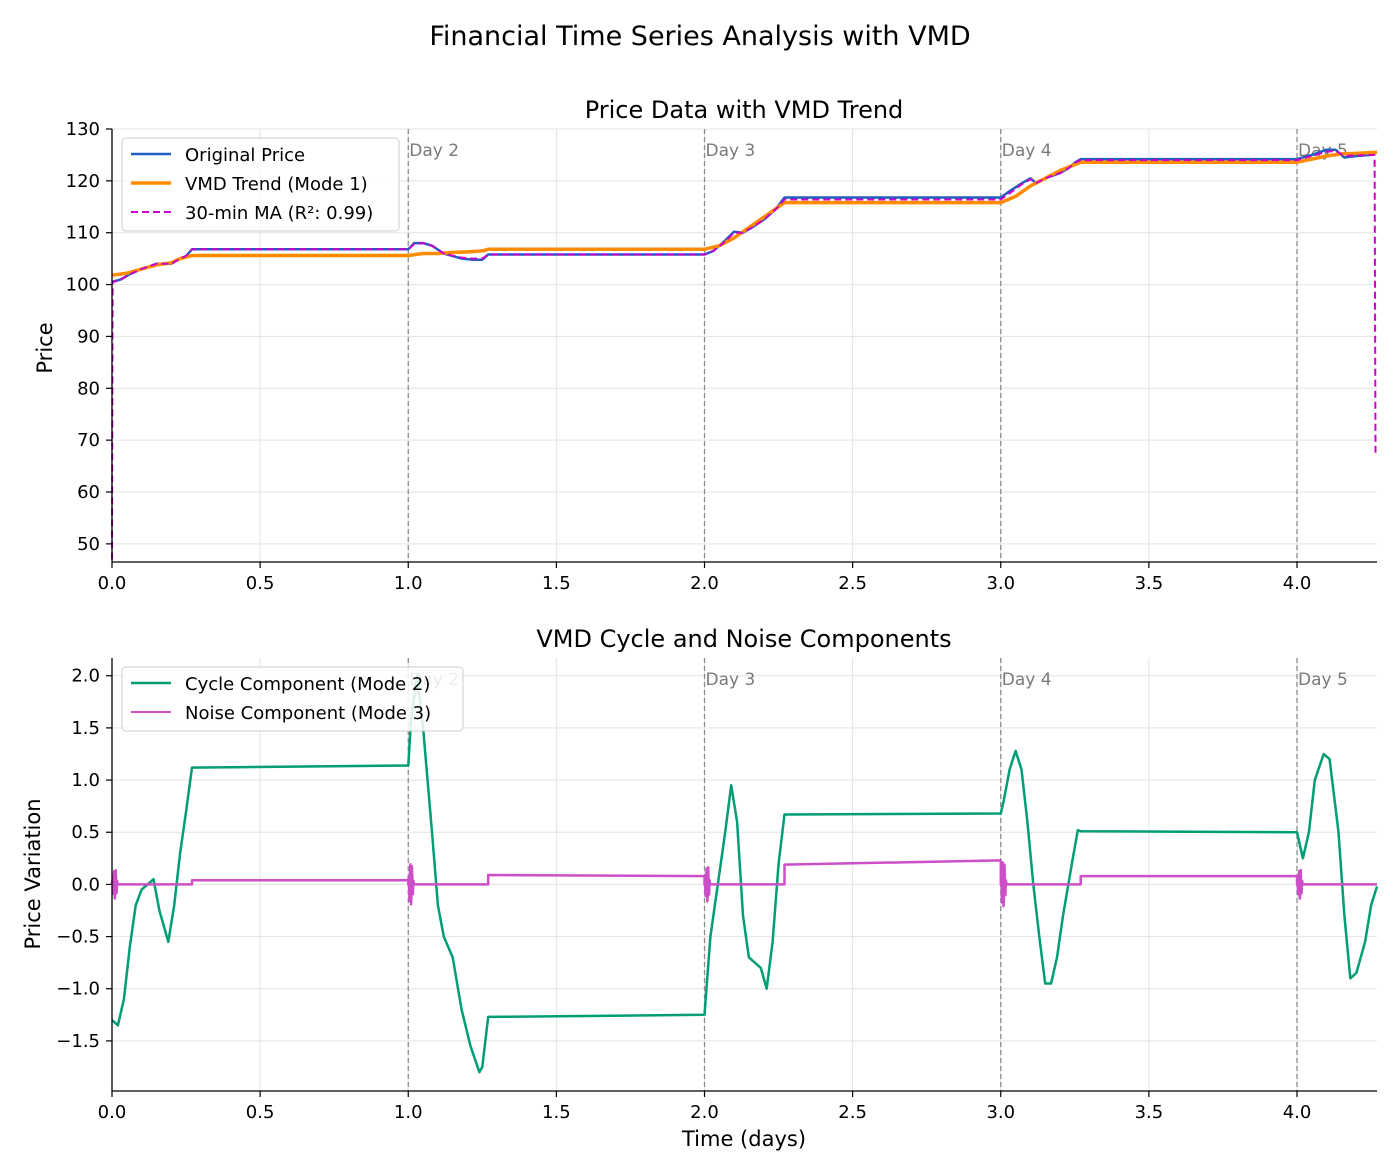 The image size is (1400, 1174). I want to click on y-tick-label: 50, so click(88, 544).